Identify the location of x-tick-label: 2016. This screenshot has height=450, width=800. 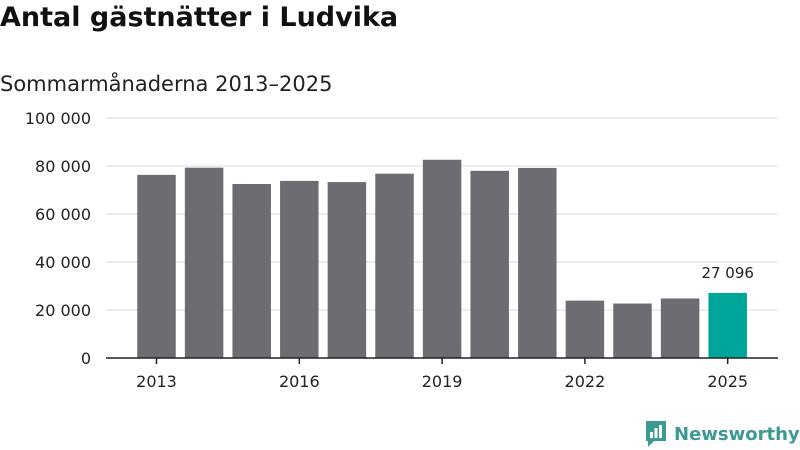
(299, 381).